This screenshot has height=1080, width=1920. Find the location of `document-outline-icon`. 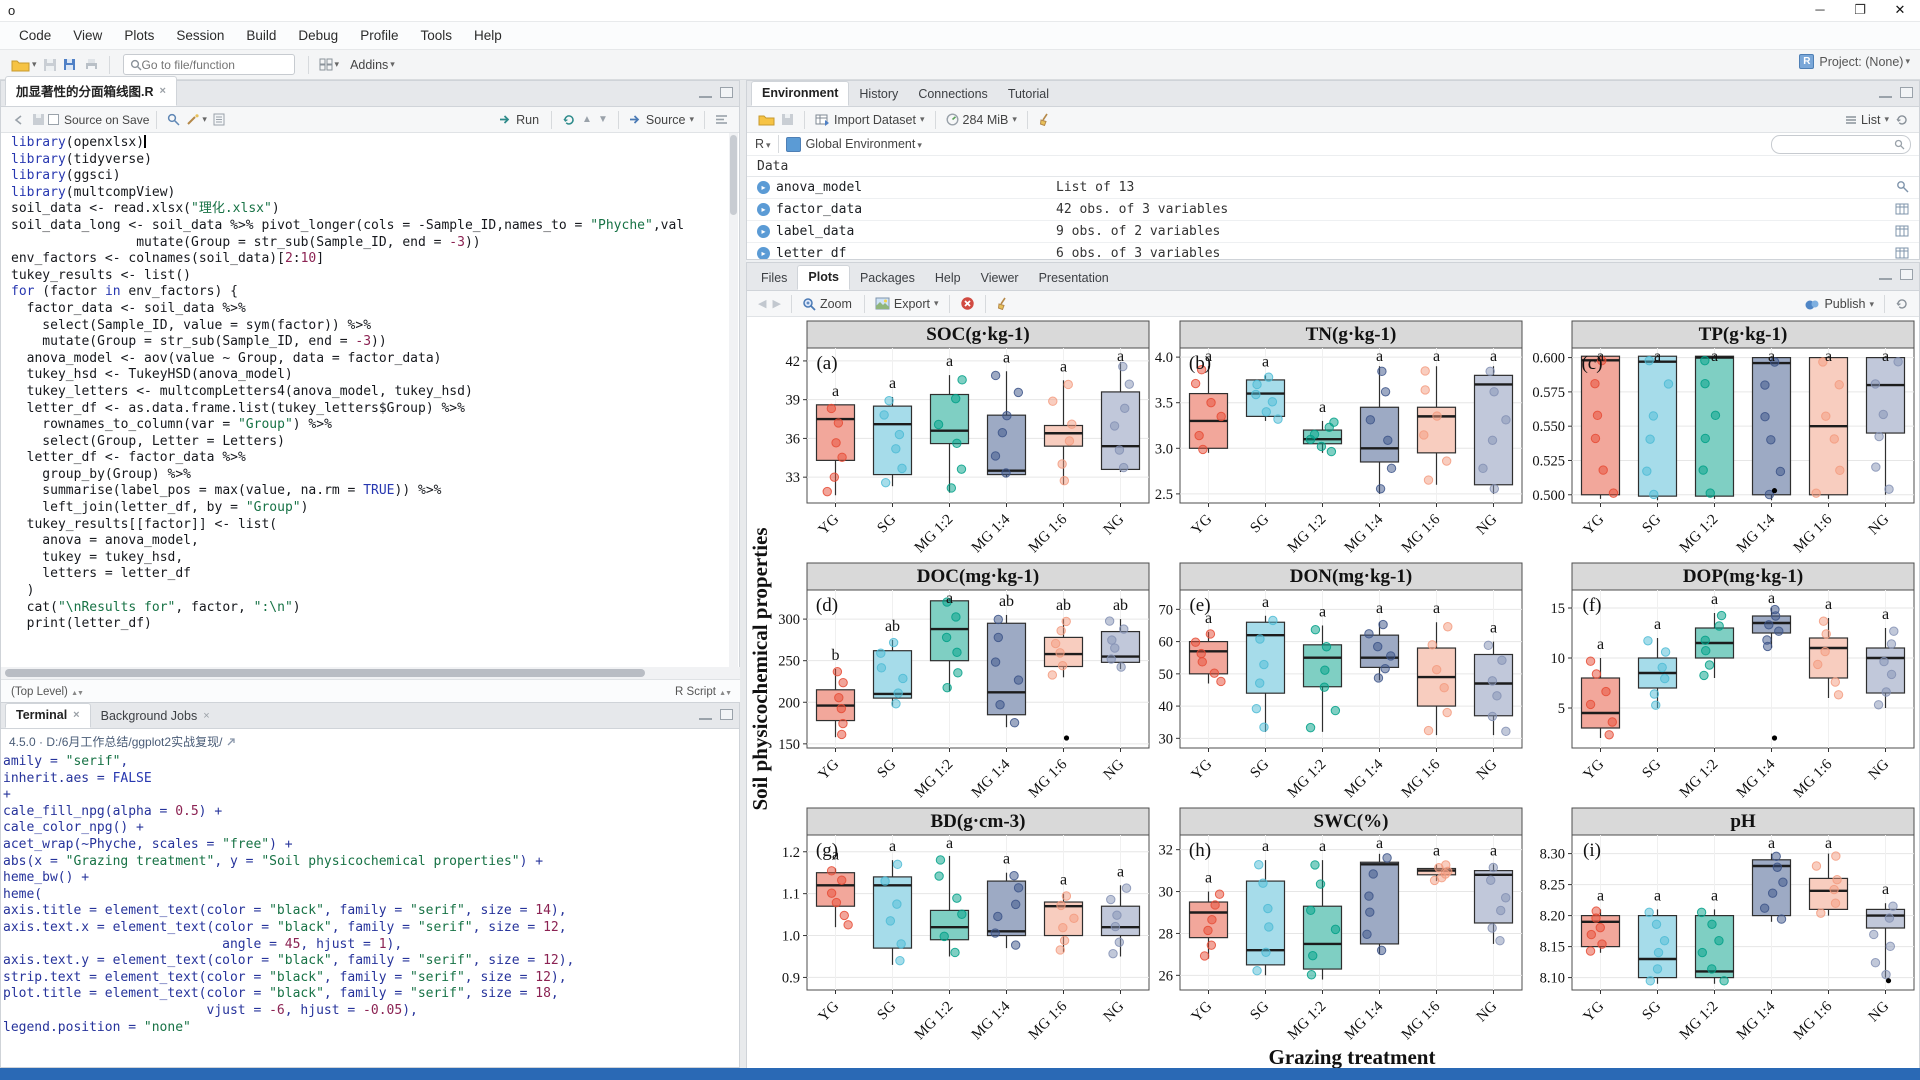

document-outline-icon is located at coordinates (721, 119).